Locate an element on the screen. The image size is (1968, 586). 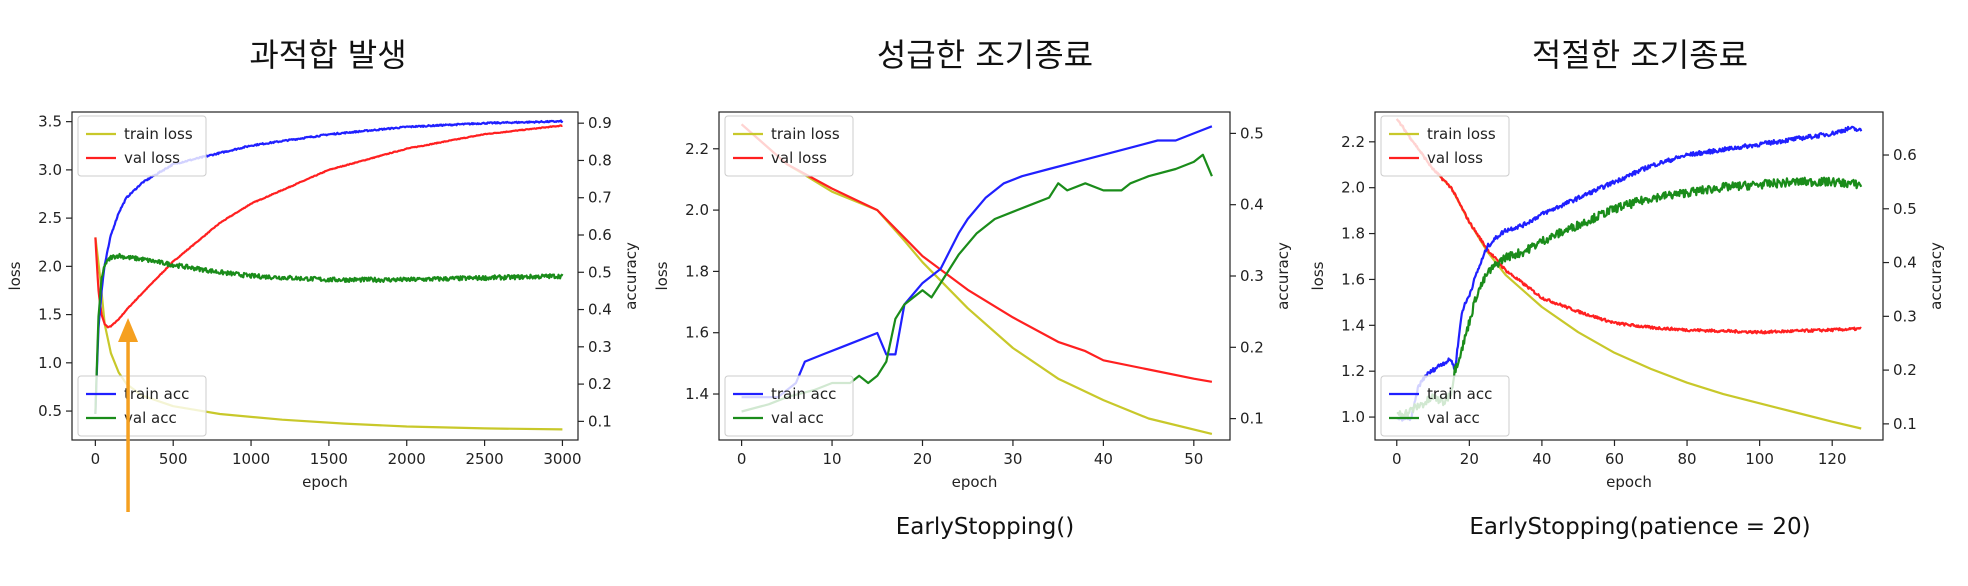
x-tick-label: 2000 is located at coordinates (407, 459).